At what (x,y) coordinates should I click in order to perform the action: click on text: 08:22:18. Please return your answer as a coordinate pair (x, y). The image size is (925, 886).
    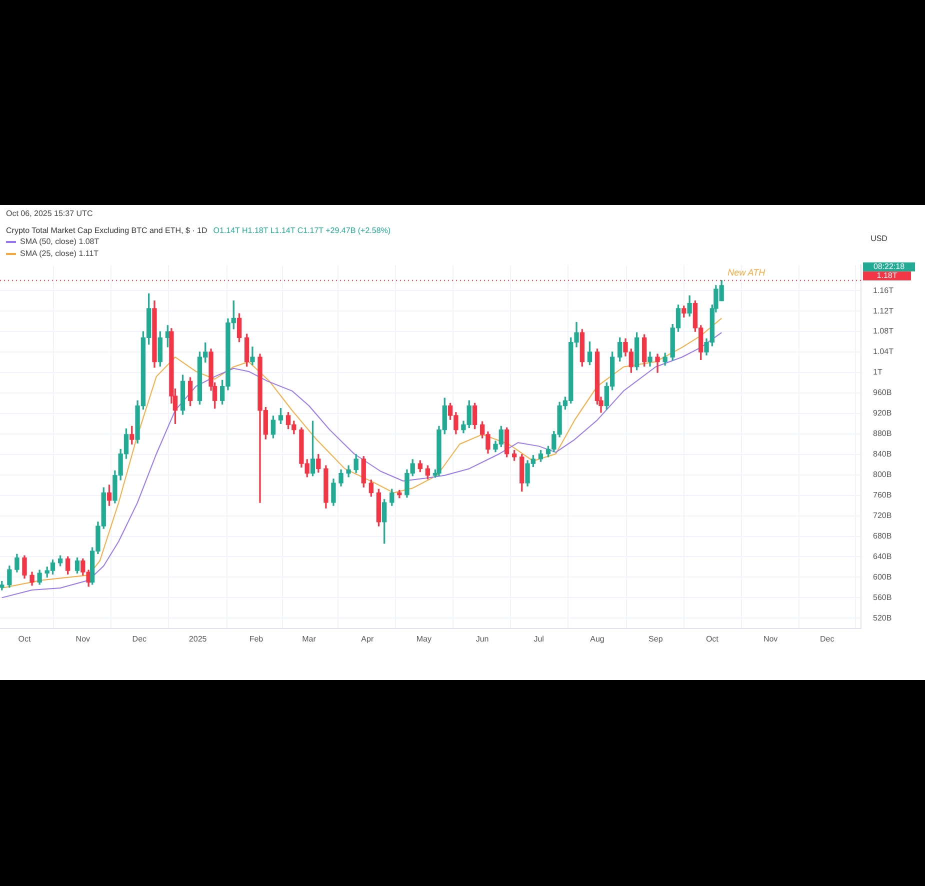
    Looking at the image, I should click on (889, 267).